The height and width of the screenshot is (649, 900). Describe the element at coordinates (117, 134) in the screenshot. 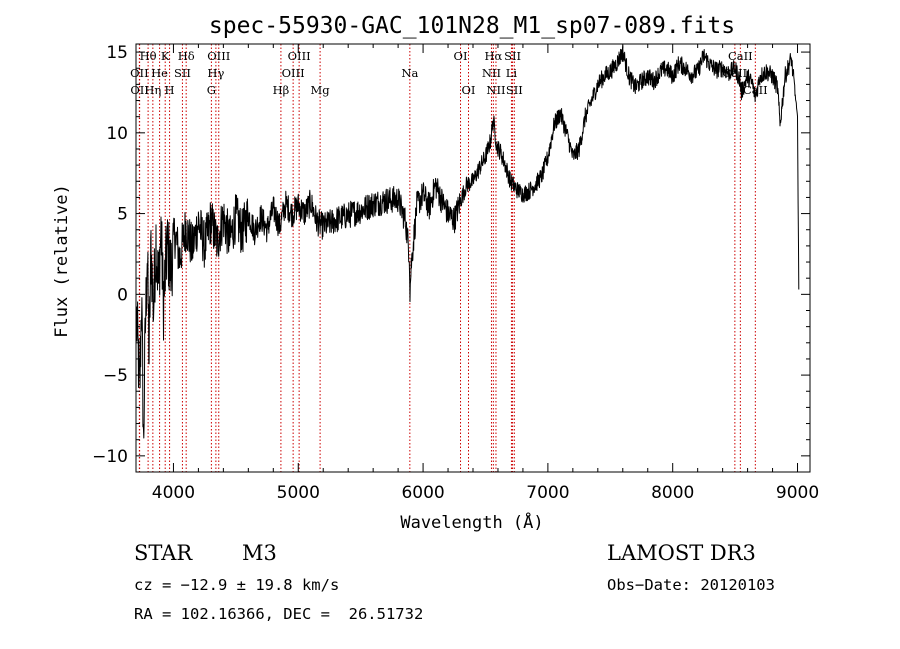

I see `y-tick-label: 10` at that location.